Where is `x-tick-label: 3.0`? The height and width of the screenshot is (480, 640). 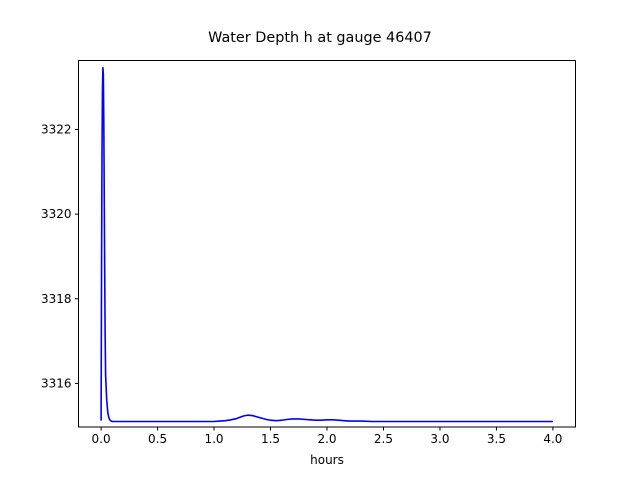 x-tick-label: 3.0 is located at coordinates (439, 439).